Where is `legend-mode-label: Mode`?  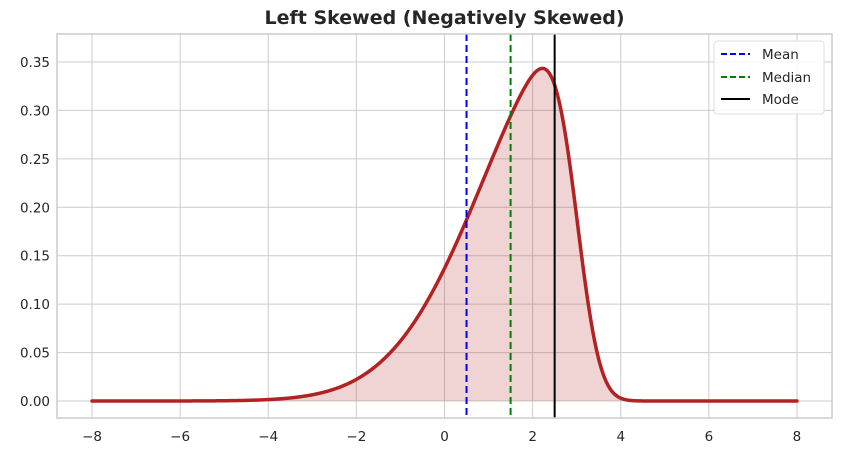 legend-mode-label: Mode is located at coordinates (780, 100).